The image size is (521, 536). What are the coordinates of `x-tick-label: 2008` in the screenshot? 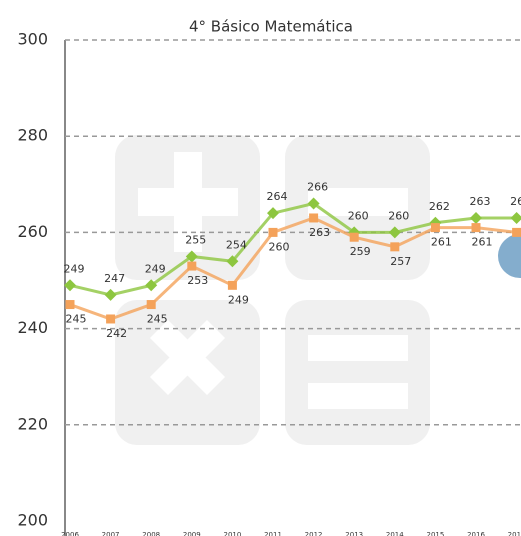 It's located at (151, 533).